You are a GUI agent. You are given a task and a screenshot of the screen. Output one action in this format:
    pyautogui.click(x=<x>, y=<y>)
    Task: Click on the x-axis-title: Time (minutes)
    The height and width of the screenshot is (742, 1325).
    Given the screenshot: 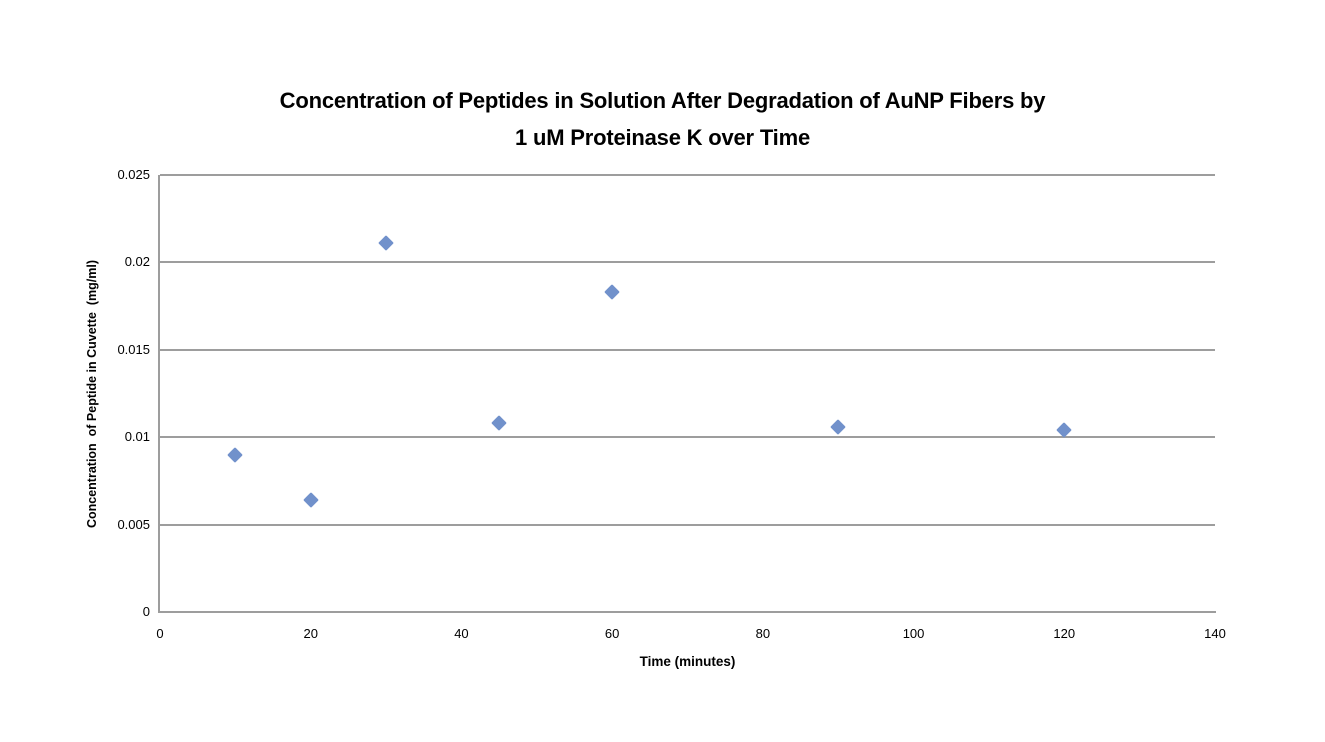 What is the action you would take?
    pyautogui.click(x=687, y=661)
    